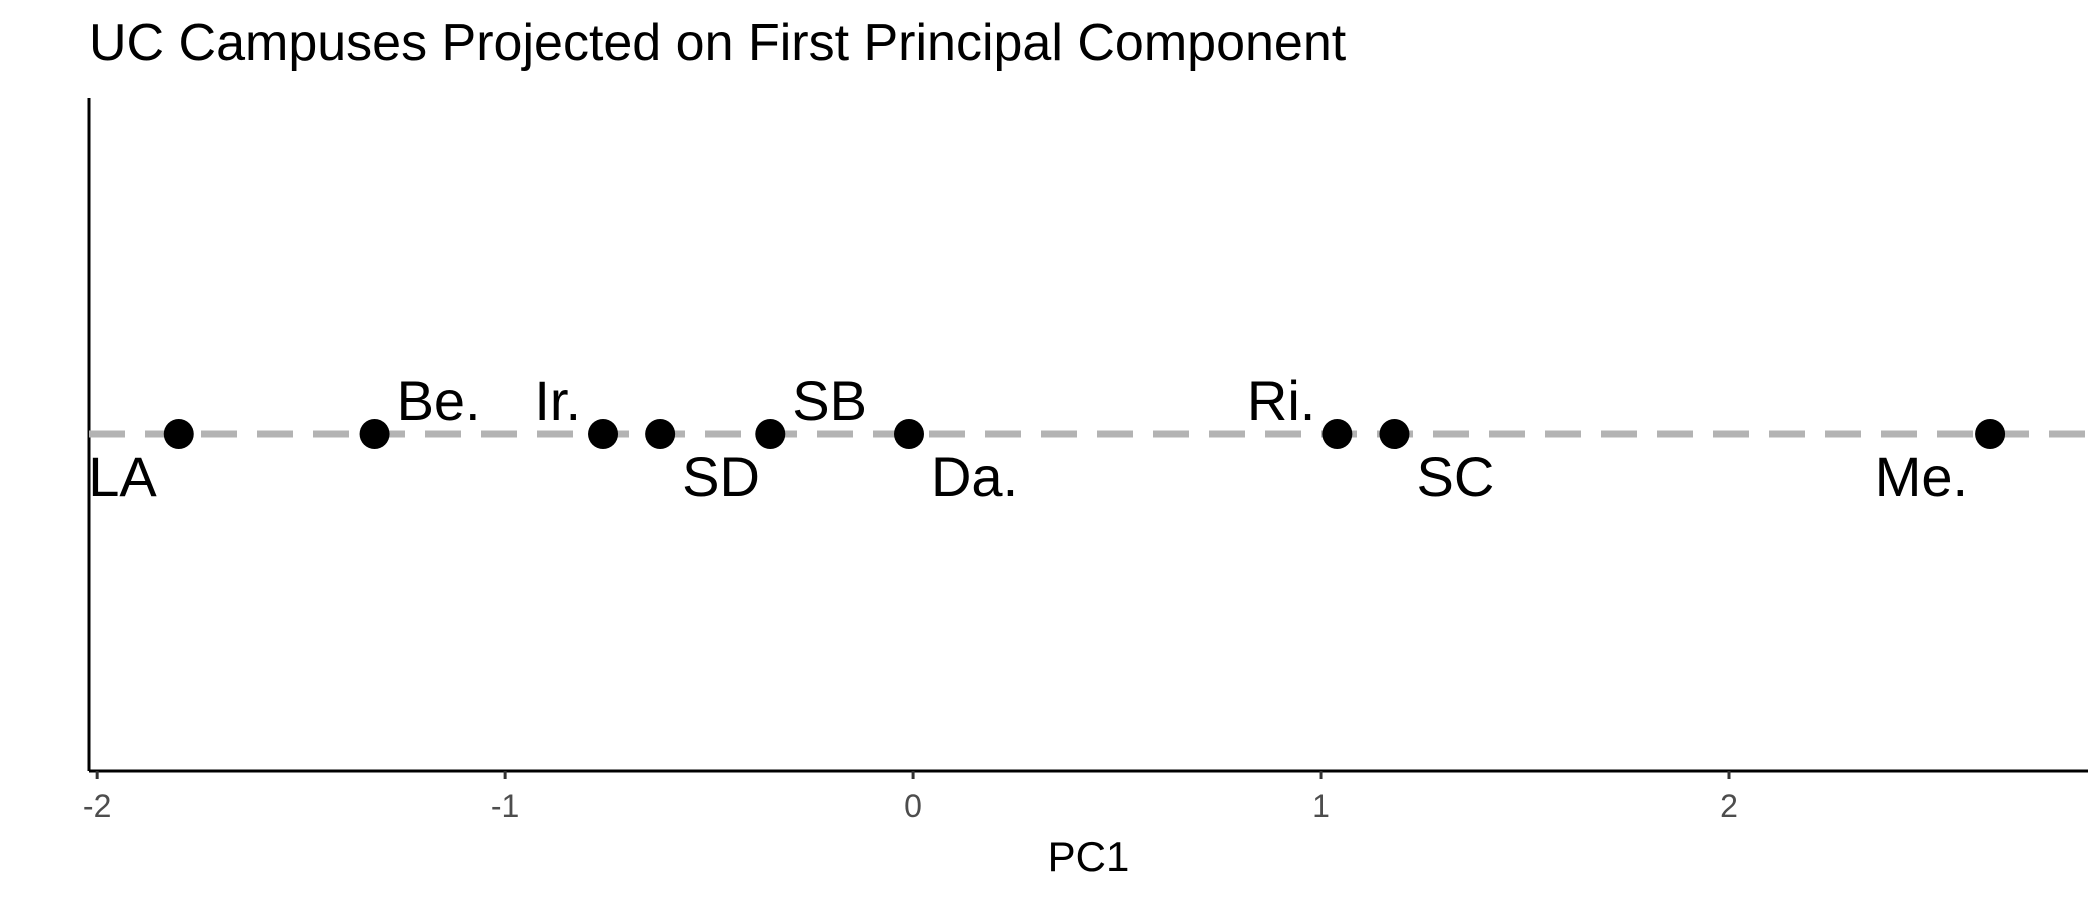  I want to click on point-label: Me., so click(1921, 476).